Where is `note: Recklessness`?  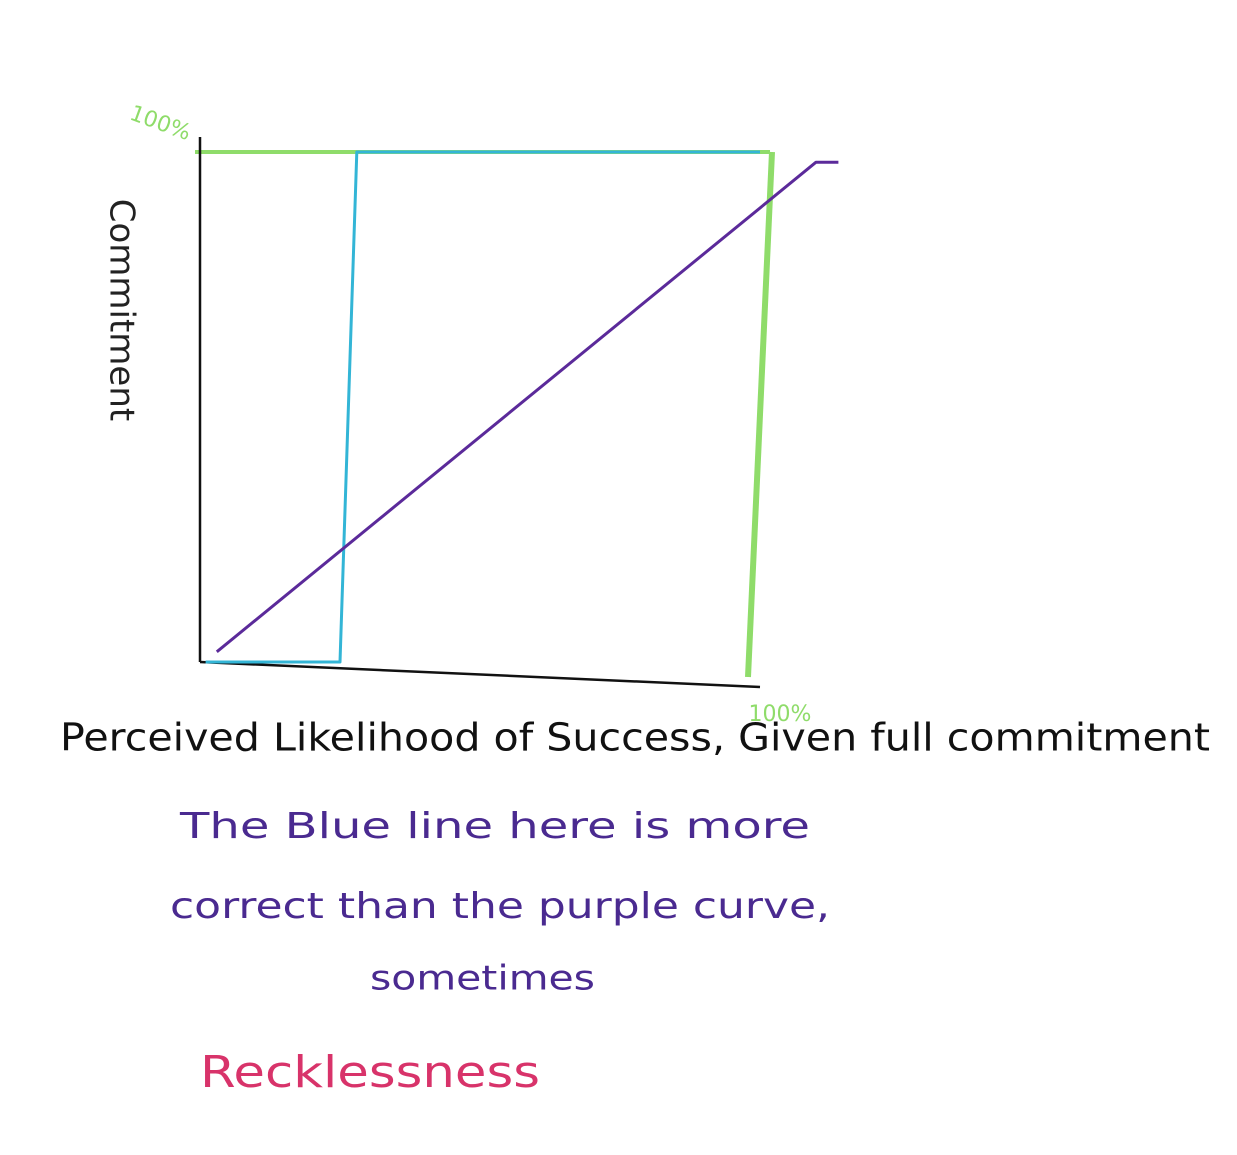
note: Recklessness is located at coordinates (370, 1072).